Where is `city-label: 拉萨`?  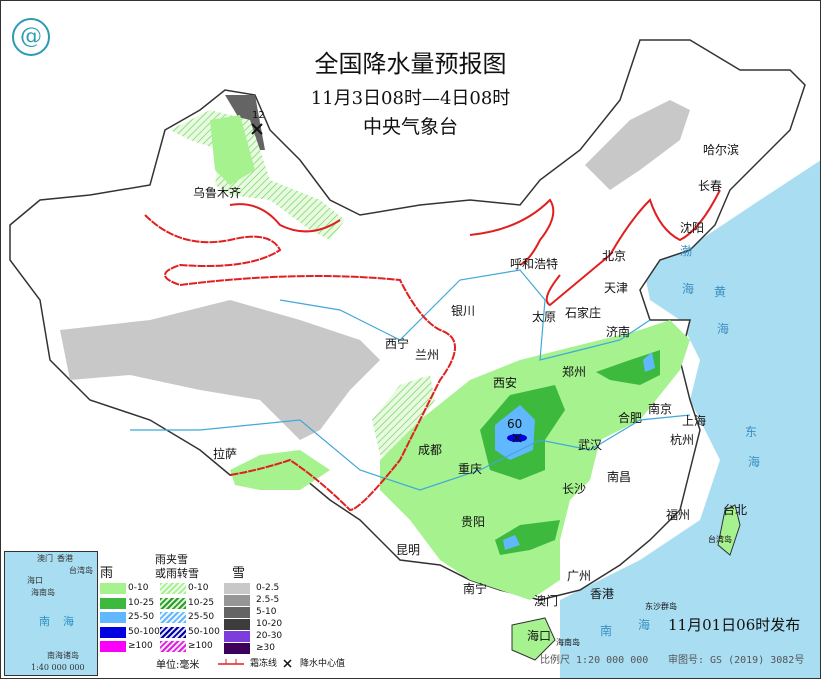
city-label: 拉萨 is located at coordinates (225, 454).